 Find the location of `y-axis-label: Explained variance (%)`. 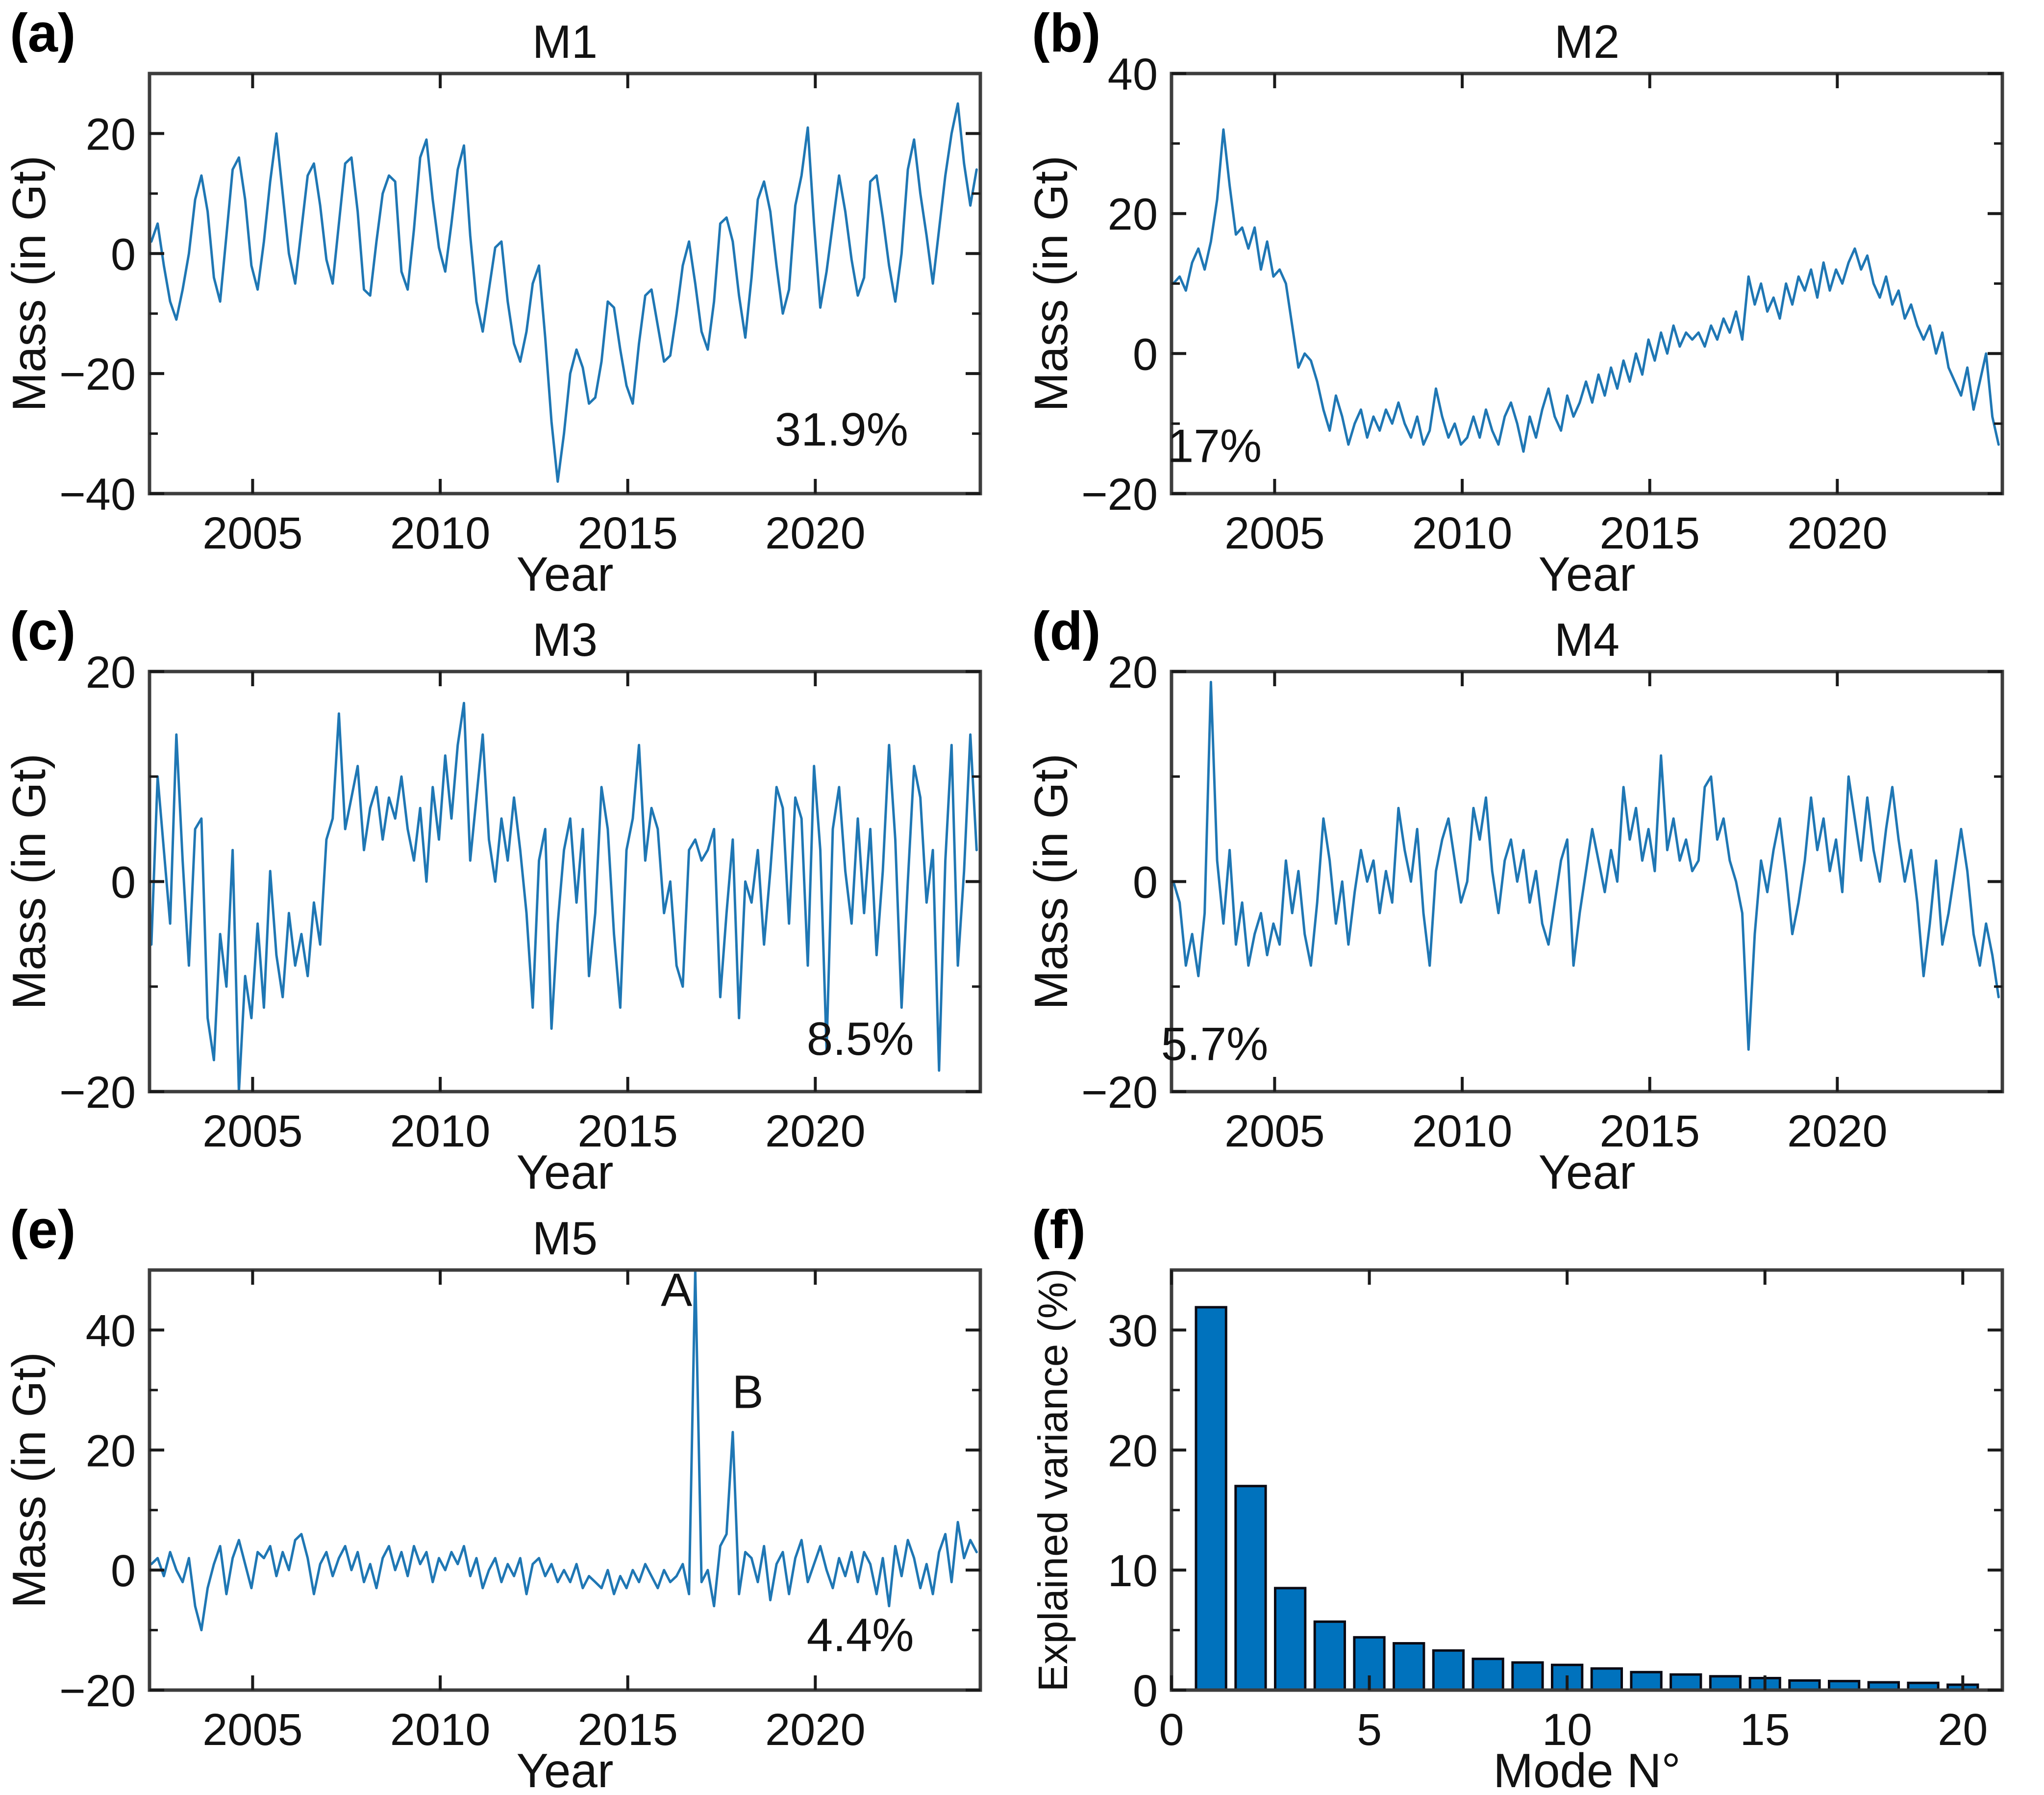

y-axis-label: Explained variance (%) is located at coordinates (1053, 1480).